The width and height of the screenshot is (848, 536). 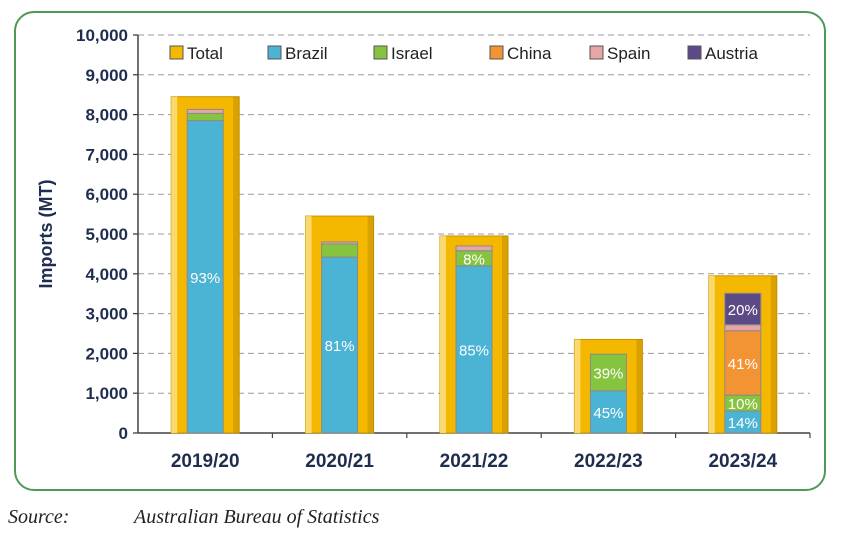 What do you see at coordinates (743, 404) in the screenshot?
I see `data-label: 10%` at bounding box center [743, 404].